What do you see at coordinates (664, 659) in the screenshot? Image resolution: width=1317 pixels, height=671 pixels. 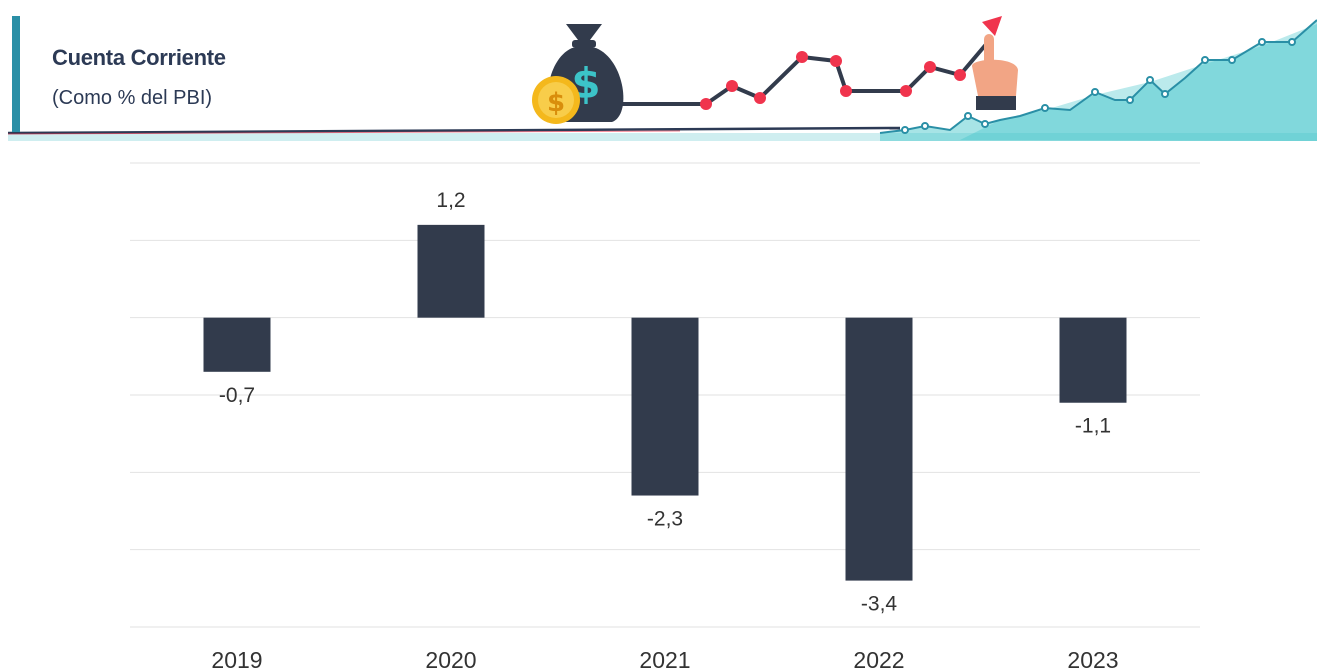 I see `x-tick-label-2021: 2021` at bounding box center [664, 659].